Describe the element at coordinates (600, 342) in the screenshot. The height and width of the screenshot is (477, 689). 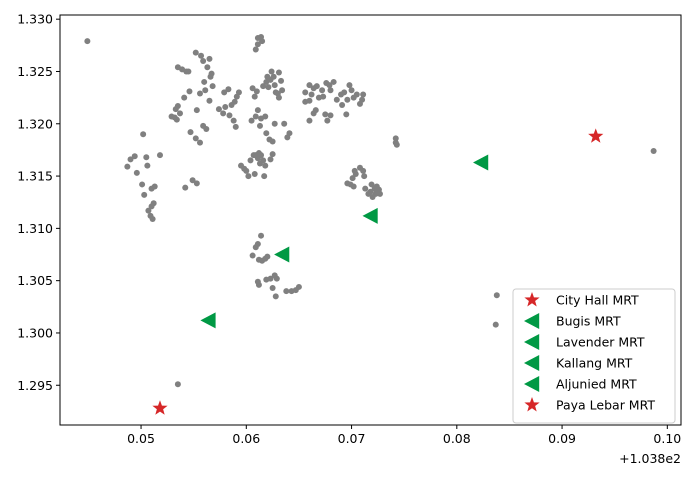
I see `legend-label: Lavender MRT` at that location.